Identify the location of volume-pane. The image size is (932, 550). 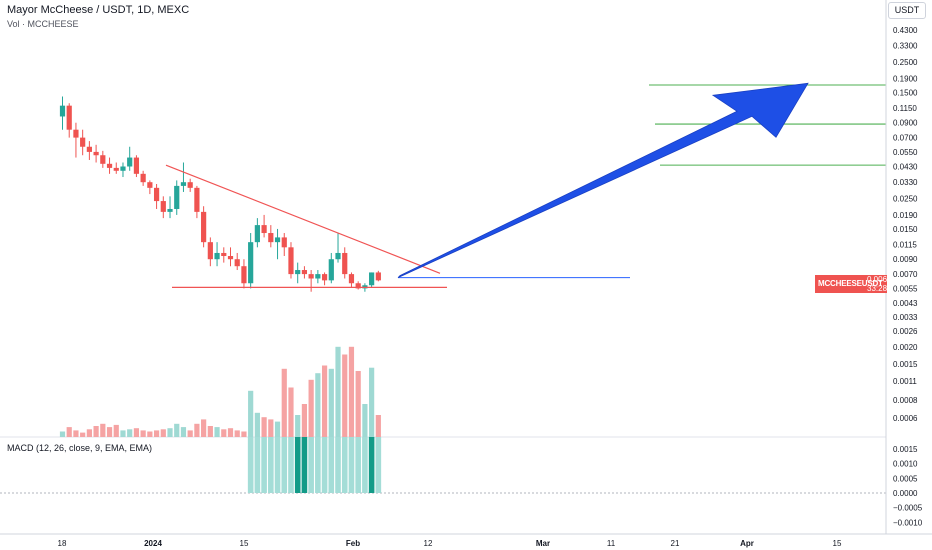
(220, 391).